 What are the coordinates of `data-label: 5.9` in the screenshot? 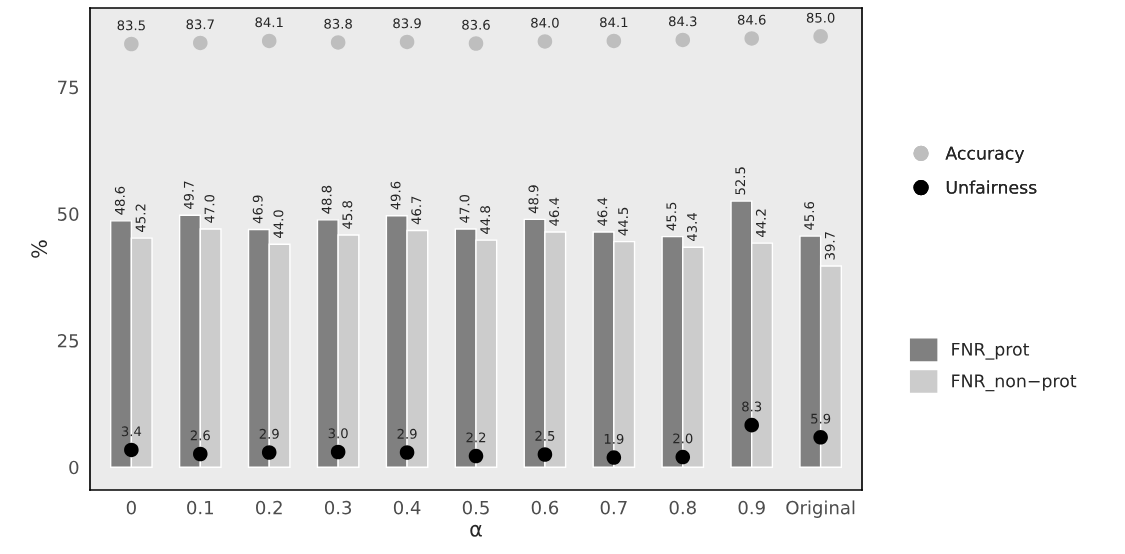 It's located at (821, 418).